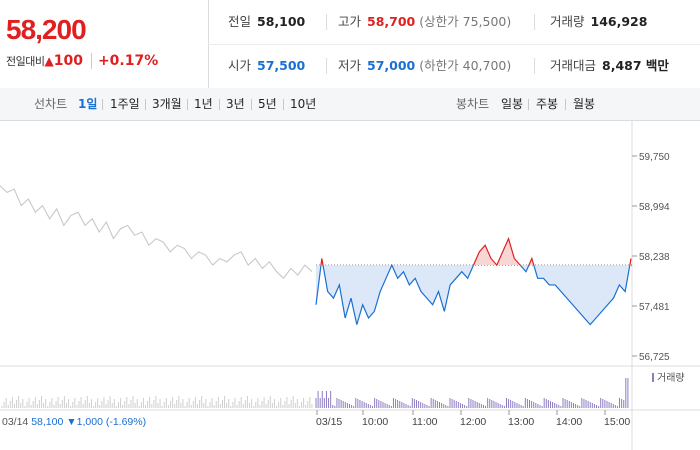 This screenshot has height=450, width=700. I want to click on chart-toolbar: 선차트 1일 1주일 3개월 1년 3년 5년 10년 봉차트 일봉 주봉 월봉, so click(350, 104).